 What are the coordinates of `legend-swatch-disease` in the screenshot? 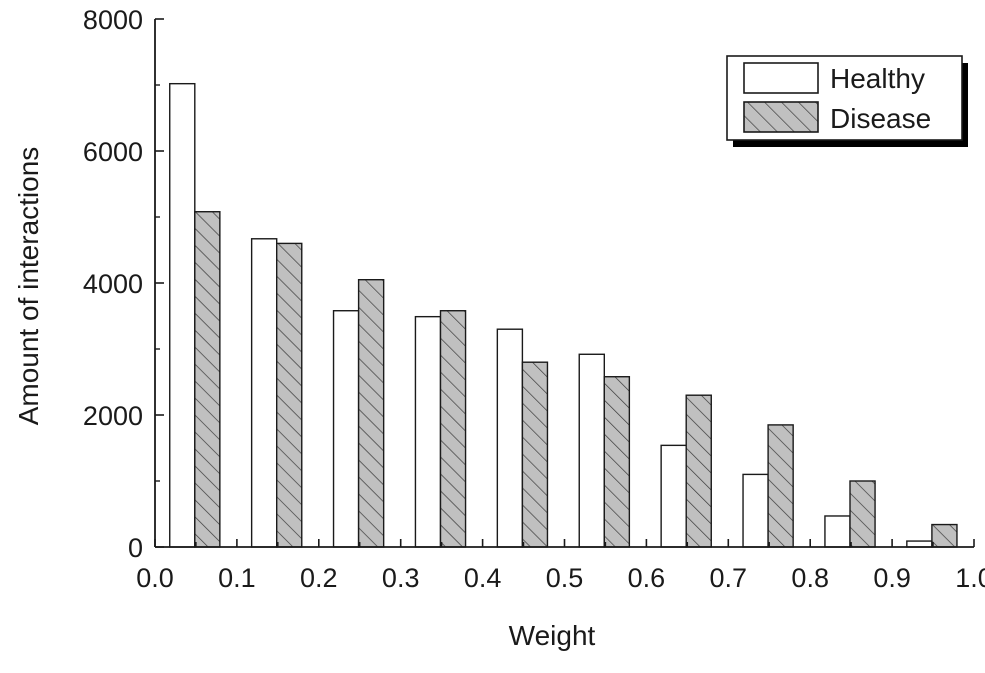 It's located at (781, 117).